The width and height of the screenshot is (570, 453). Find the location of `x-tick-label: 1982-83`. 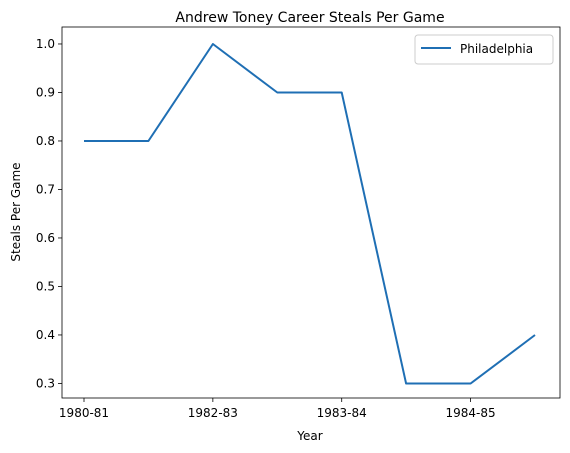

x-tick-label: 1982-83 is located at coordinates (213, 413).